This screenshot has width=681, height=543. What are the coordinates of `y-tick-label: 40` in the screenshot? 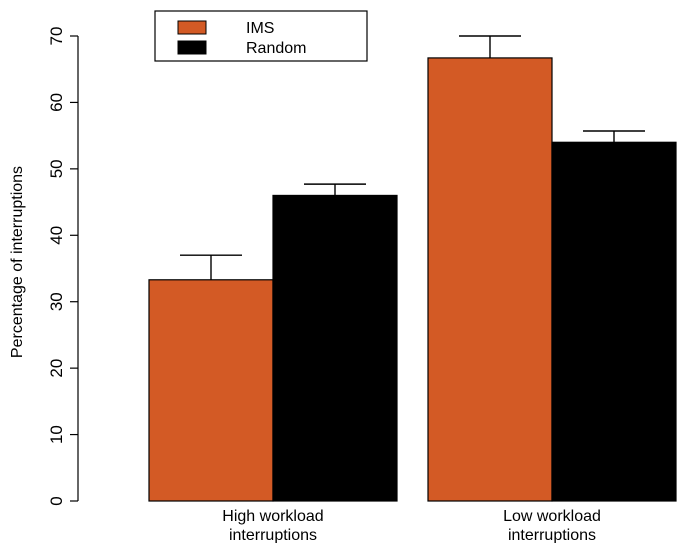 It's located at (56, 235).